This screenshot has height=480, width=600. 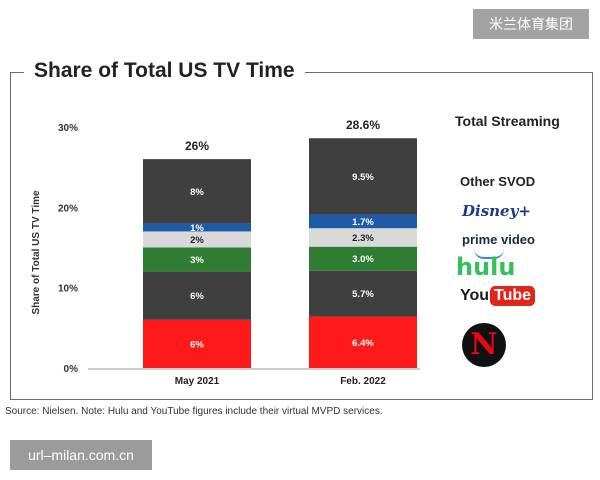 What do you see at coordinates (486, 267) in the screenshot?
I see `hulu-logo: hulu` at bounding box center [486, 267].